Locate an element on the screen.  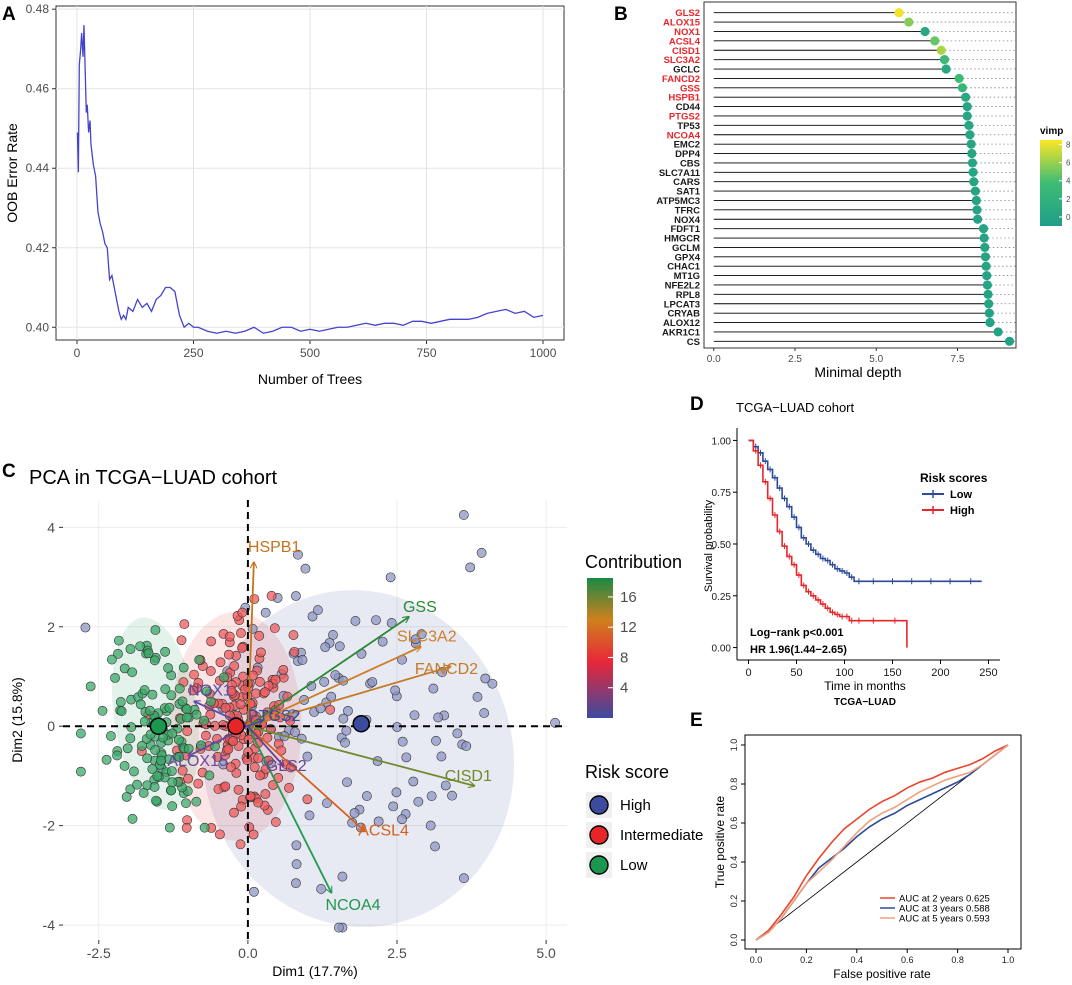
gene-label: NCOA4 is located at coordinates (684, 135).